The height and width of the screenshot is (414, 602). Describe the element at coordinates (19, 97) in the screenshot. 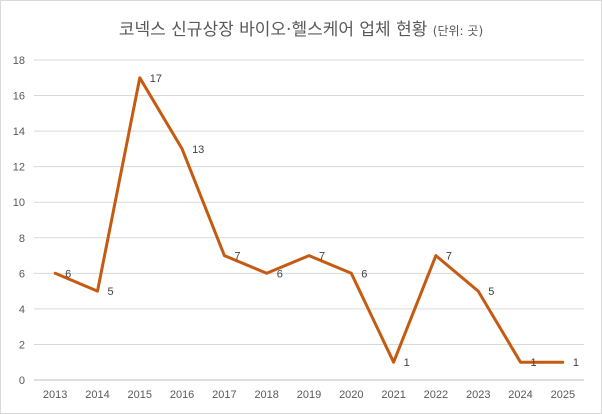

I see `y-tick-label: 16` at that location.